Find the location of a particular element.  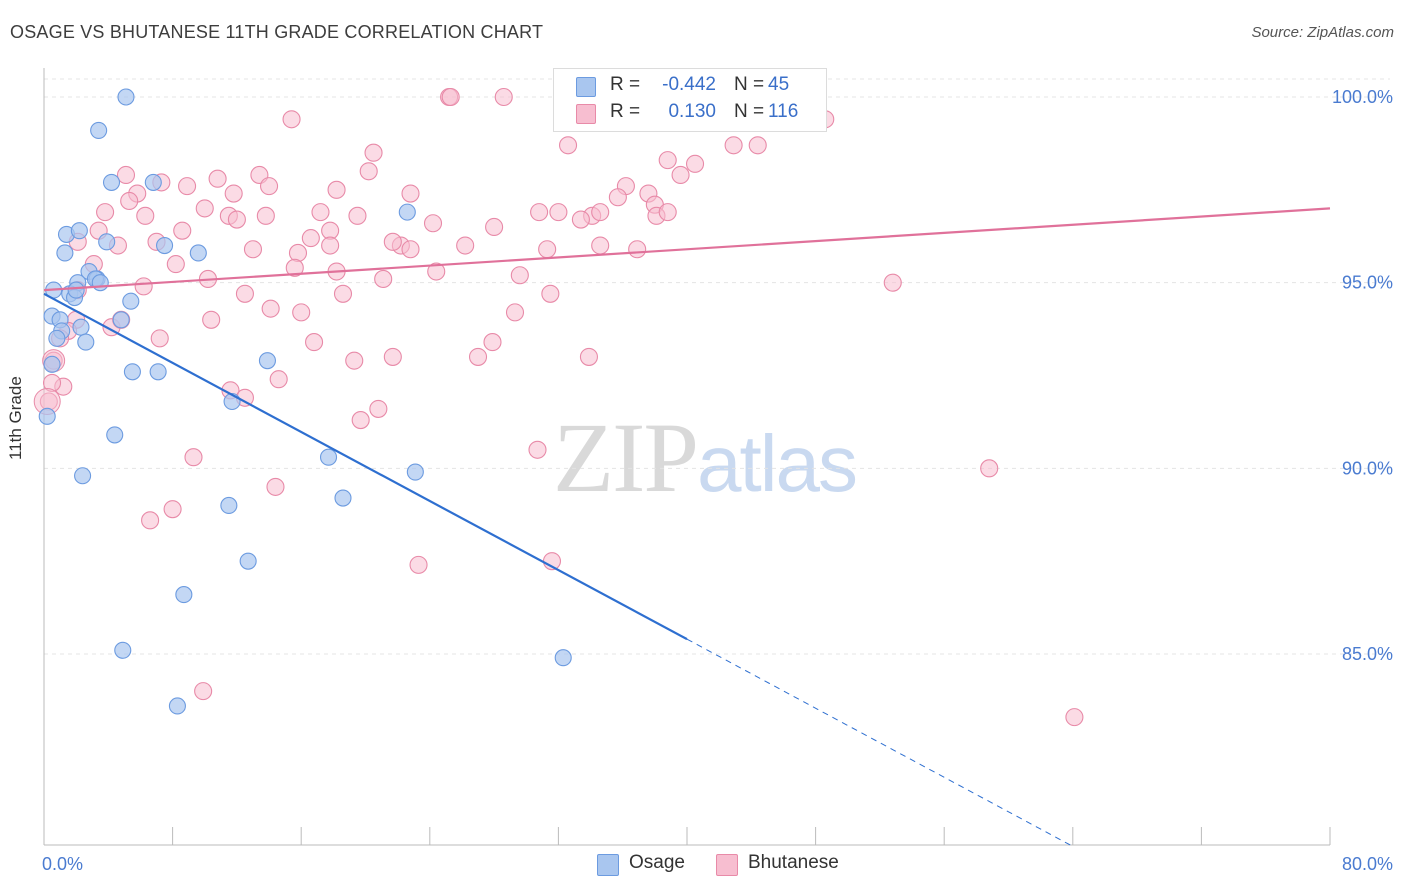

y-tick-label: 100.0% is located at coordinates (1362, 97).